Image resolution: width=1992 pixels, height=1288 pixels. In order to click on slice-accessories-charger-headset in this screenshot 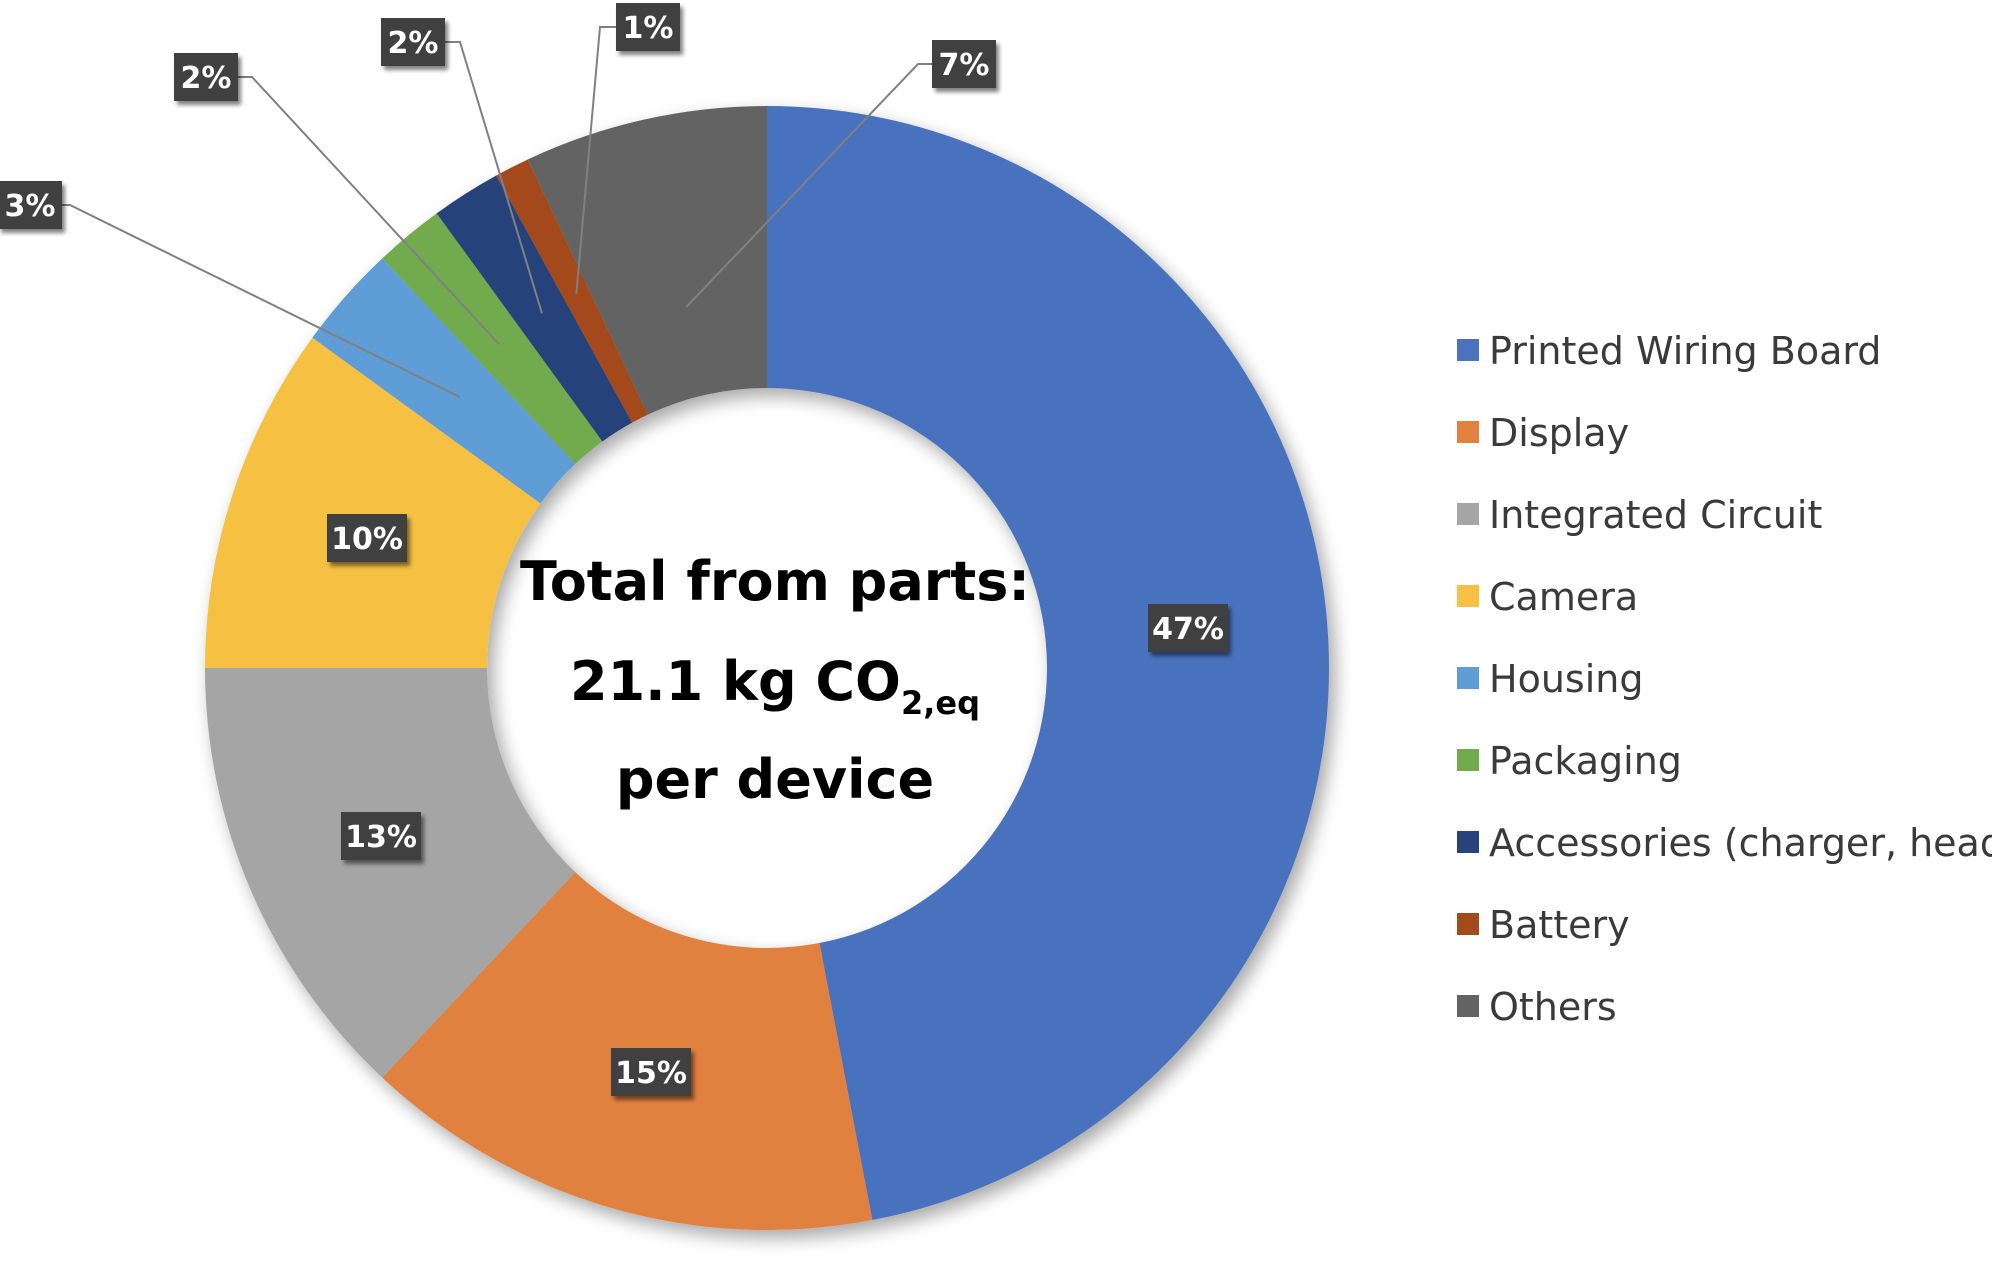, I will do `click(534, 308)`.